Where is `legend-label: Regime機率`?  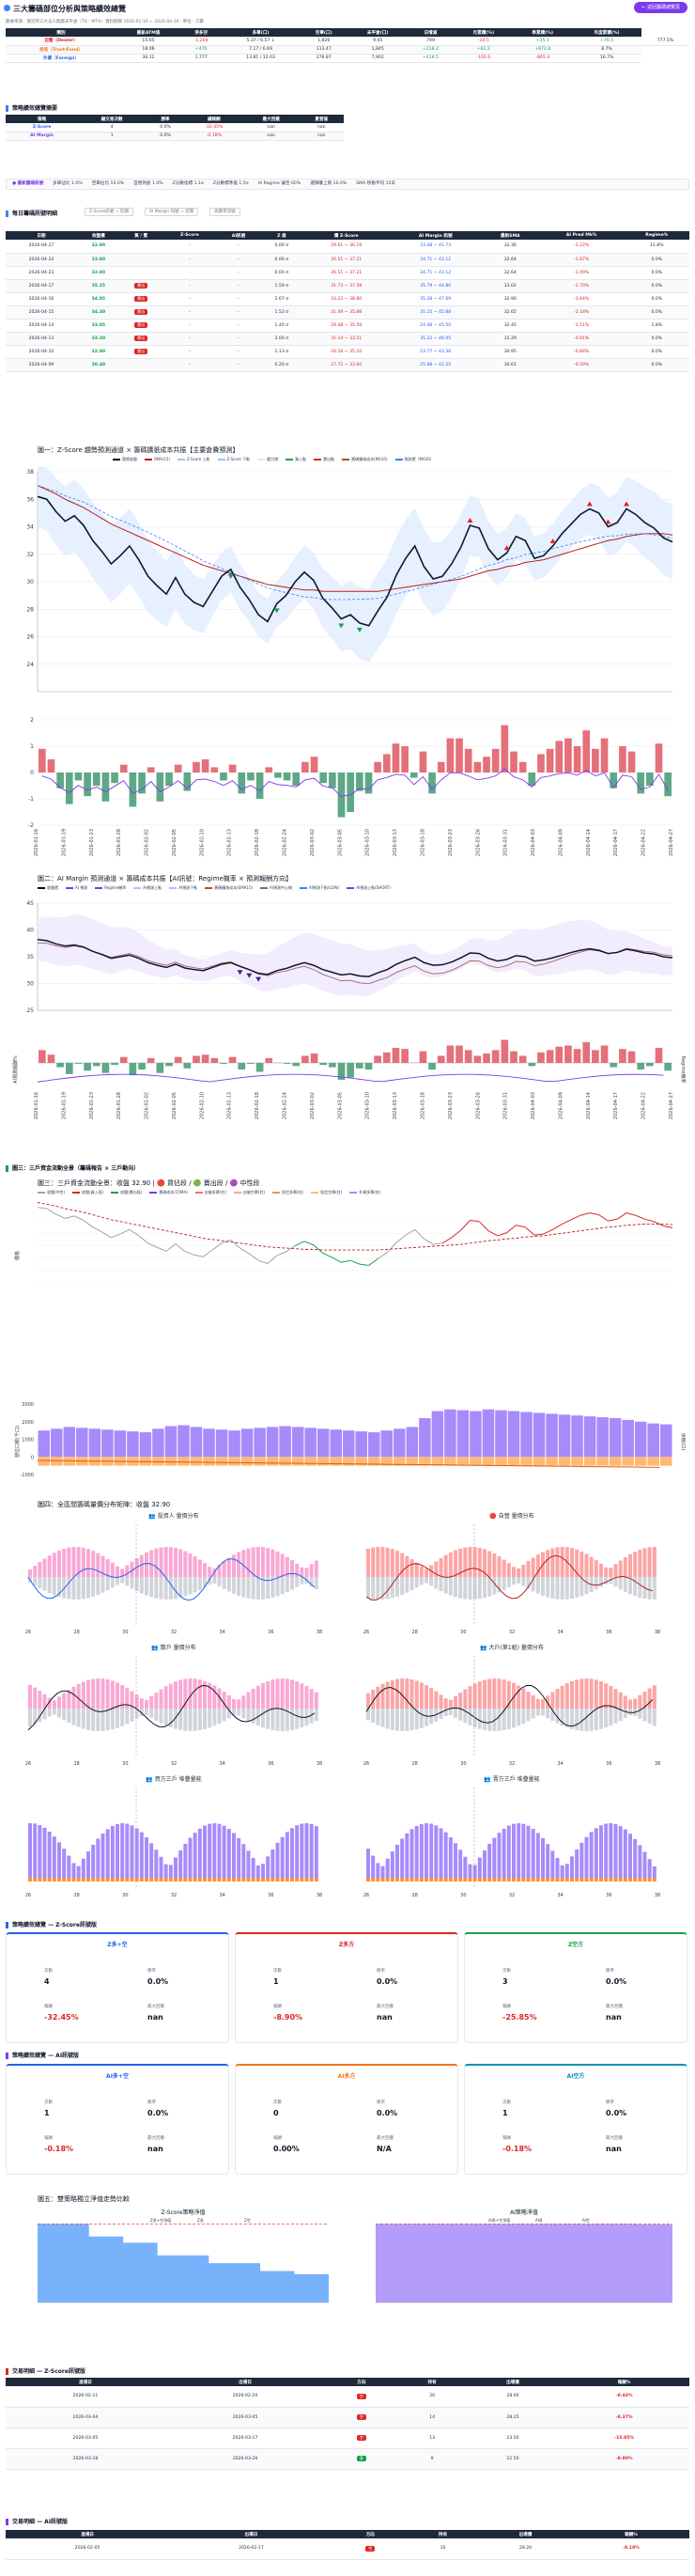
legend-label: Regime機率 is located at coordinates (115, 887).